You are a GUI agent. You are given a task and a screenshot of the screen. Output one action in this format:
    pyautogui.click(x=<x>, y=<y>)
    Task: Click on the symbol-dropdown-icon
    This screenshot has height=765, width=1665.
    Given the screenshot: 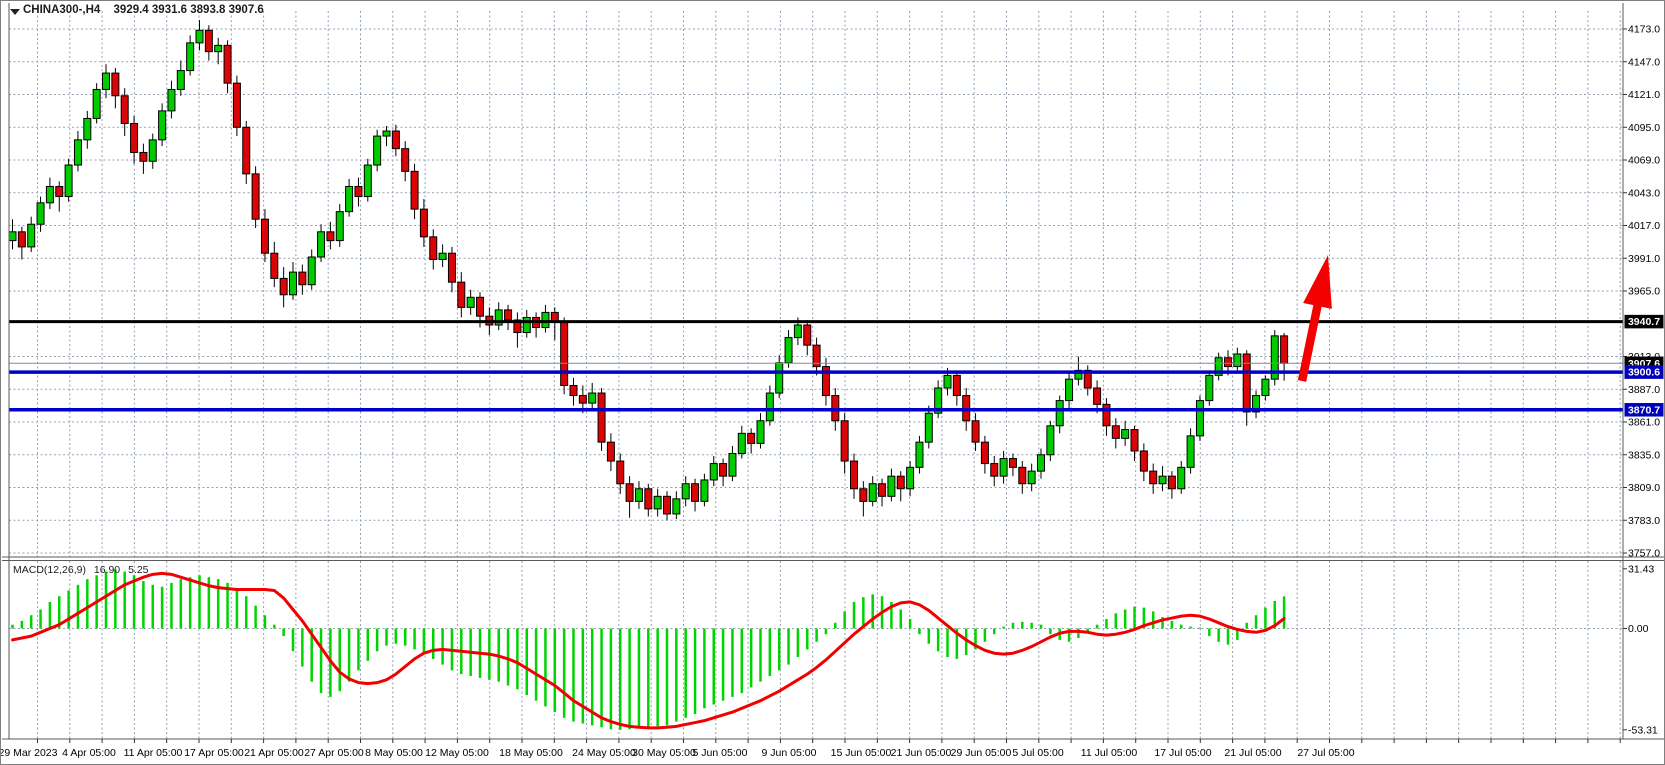 What is the action you would take?
    pyautogui.click(x=15, y=12)
    